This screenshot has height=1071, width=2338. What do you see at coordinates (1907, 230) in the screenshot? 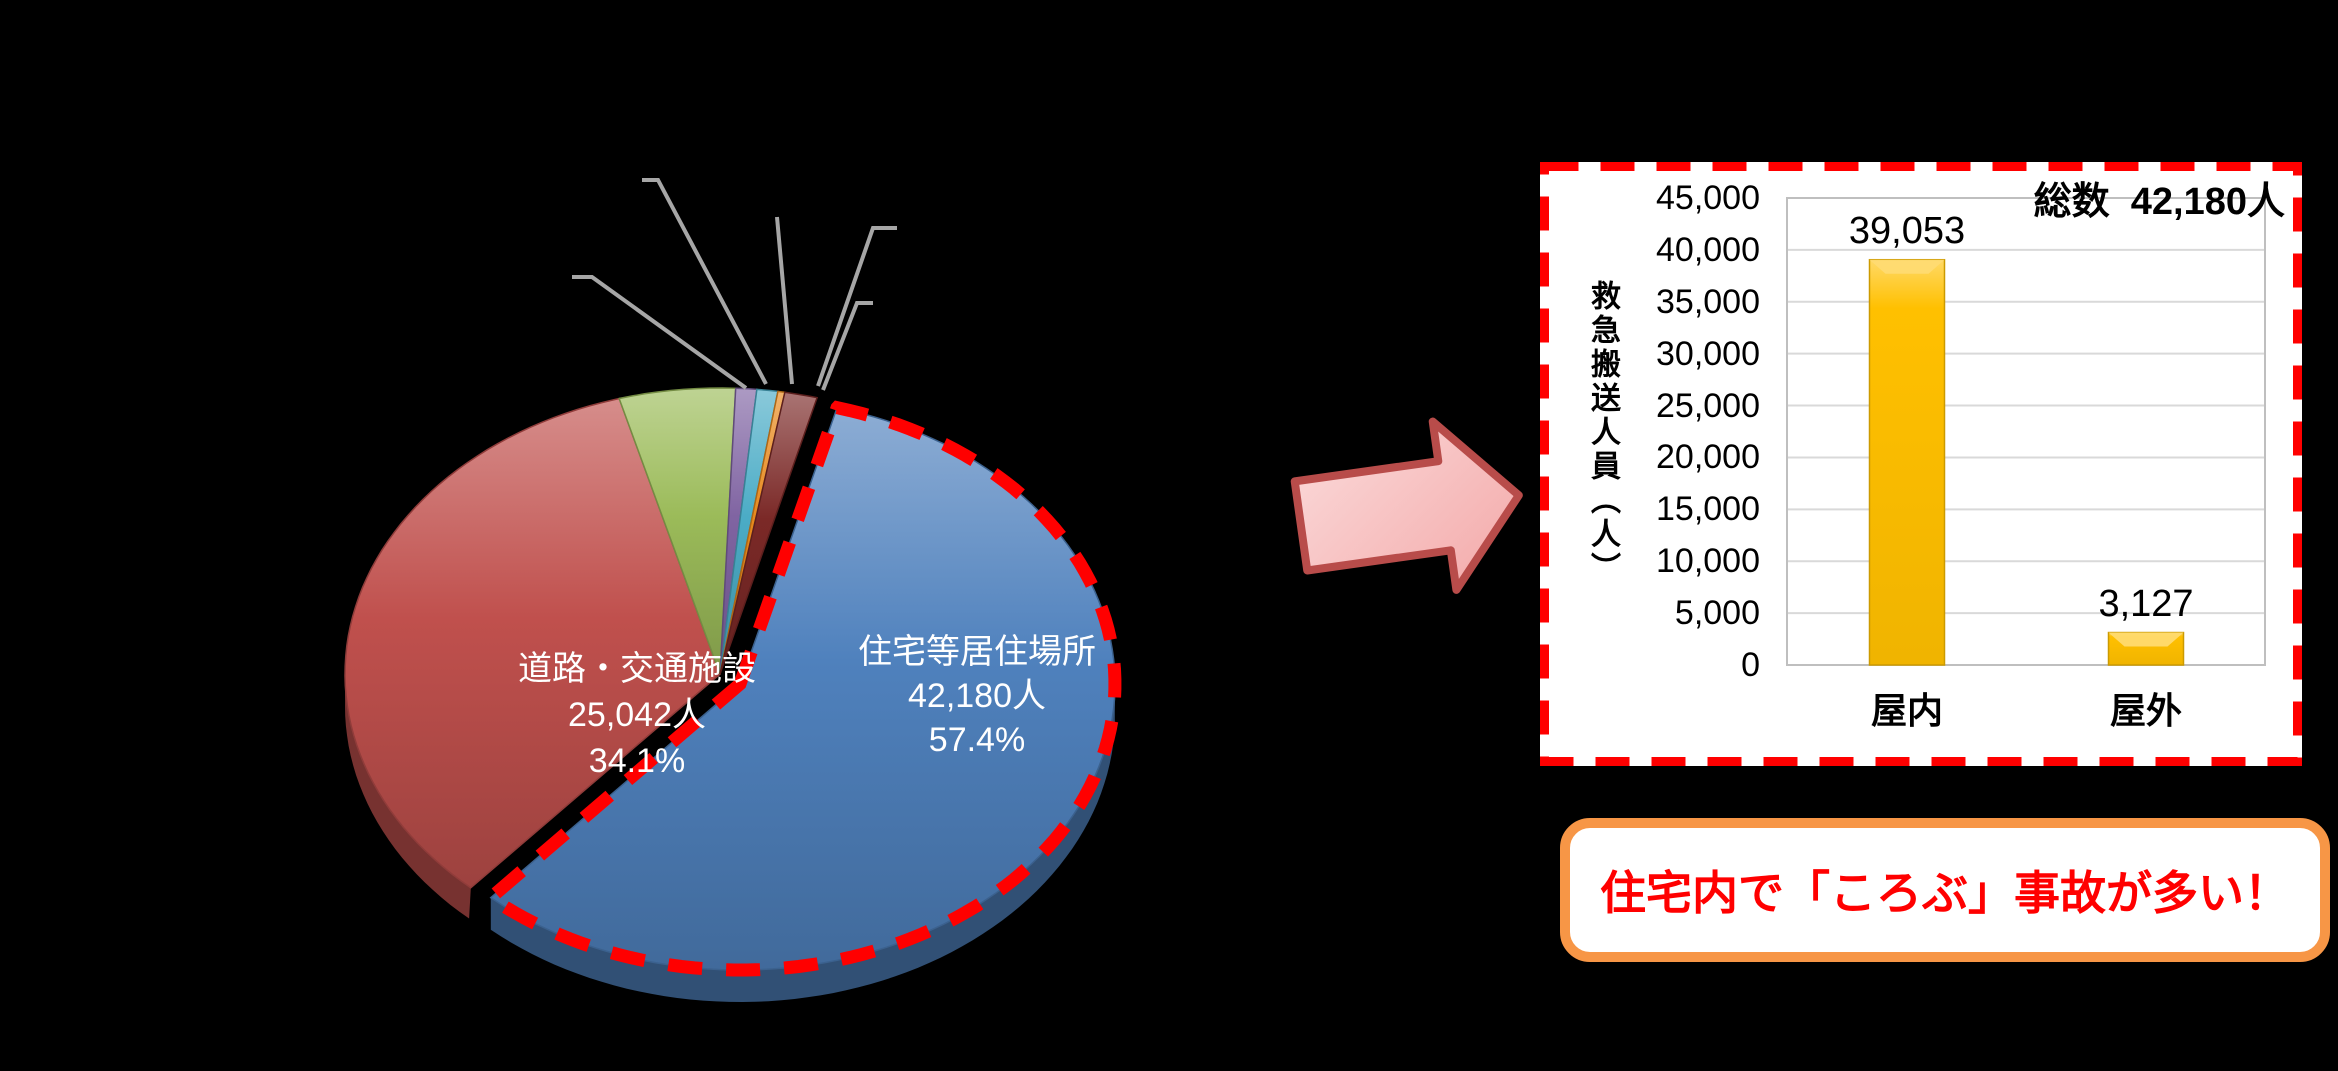
I see `bar-value-label: 39,053` at bounding box center [1907, 230].